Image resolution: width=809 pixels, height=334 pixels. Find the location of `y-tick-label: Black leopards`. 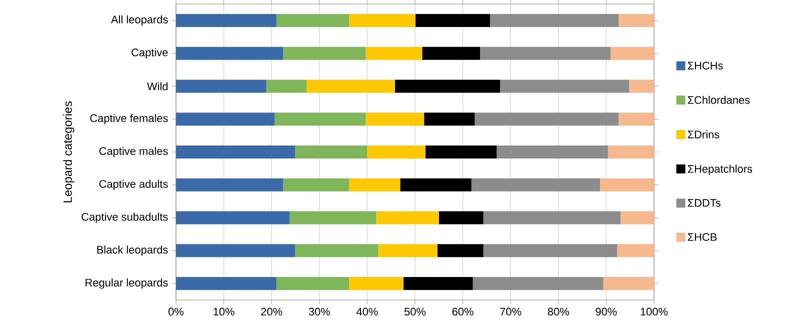

y-tick-label: Black leopards is located at coordinates (132, 251).